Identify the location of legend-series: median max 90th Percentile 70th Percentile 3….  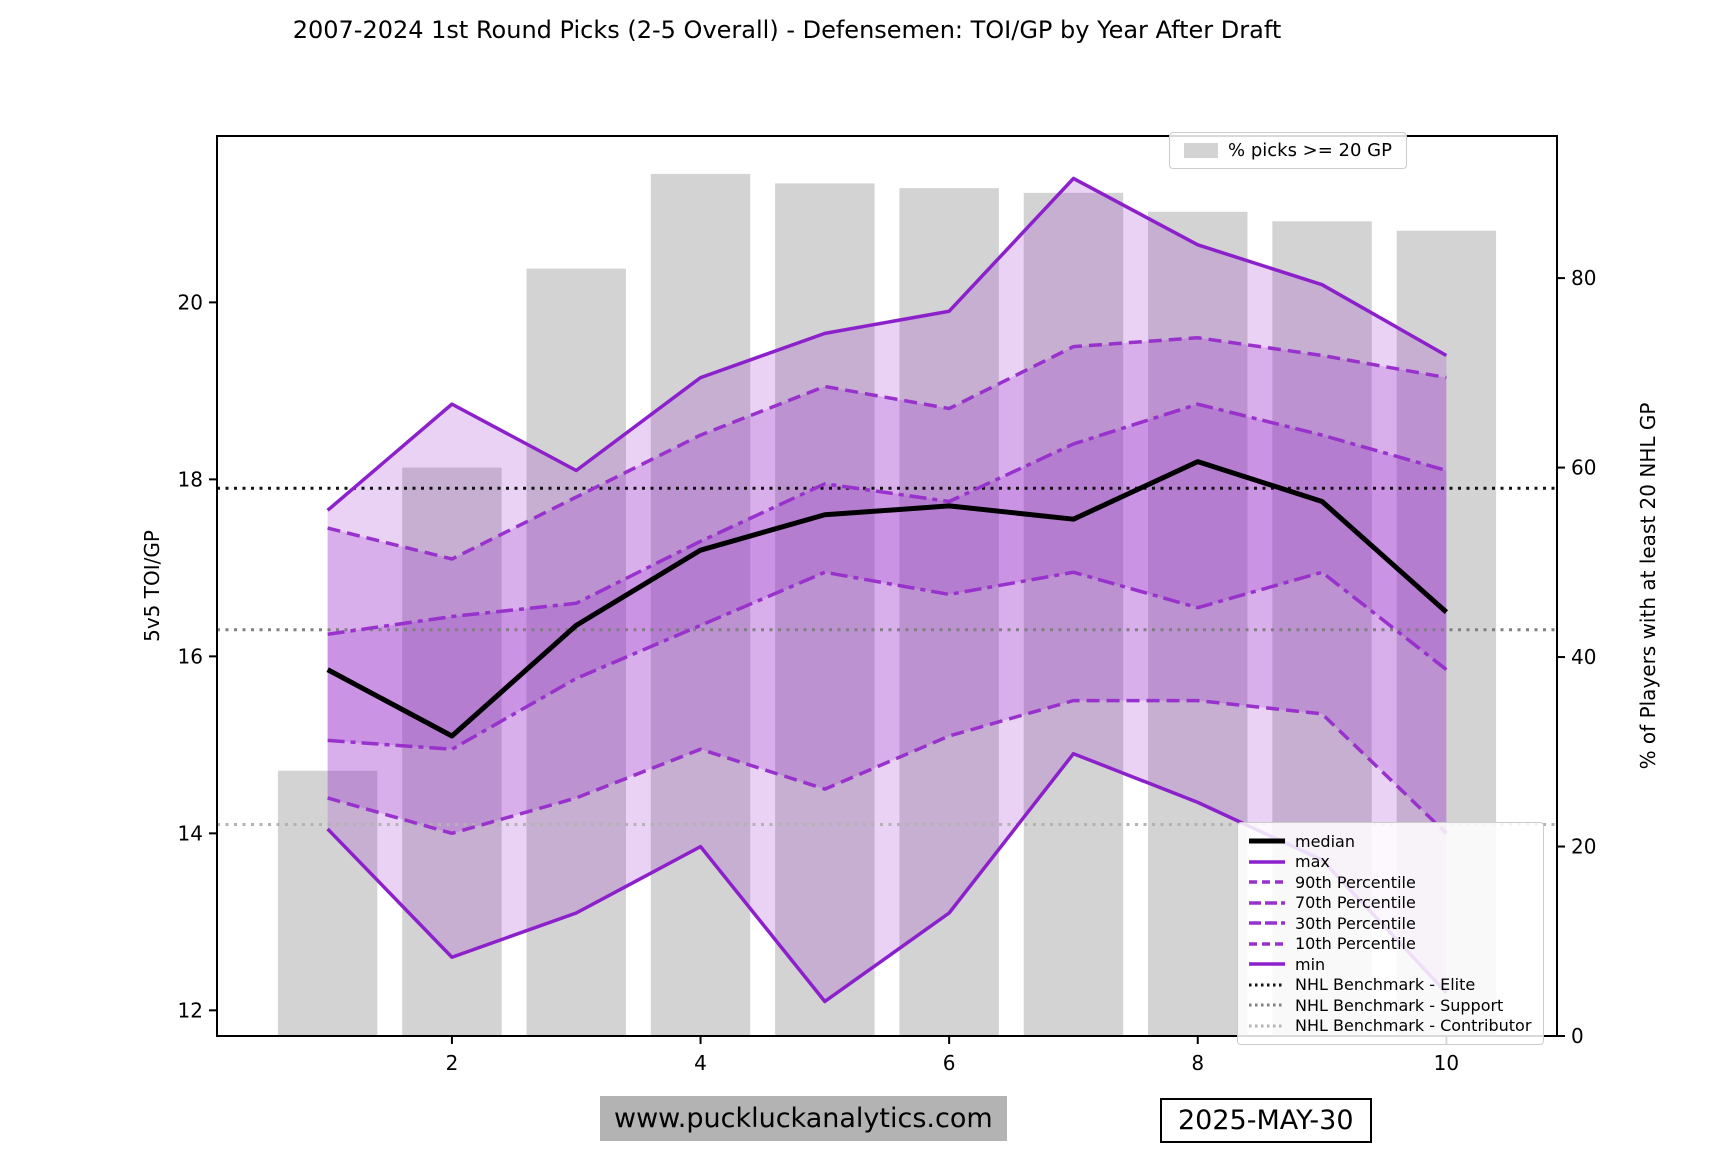
(1391, 933).